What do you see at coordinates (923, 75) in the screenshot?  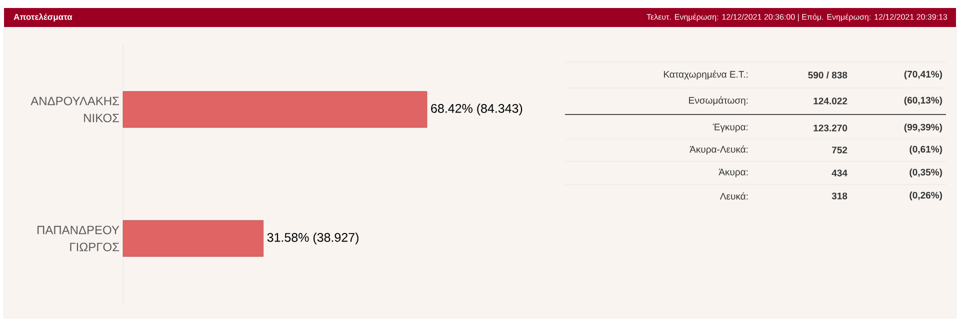 I see `text: (70,41%)` at bounding box center [923, 75].